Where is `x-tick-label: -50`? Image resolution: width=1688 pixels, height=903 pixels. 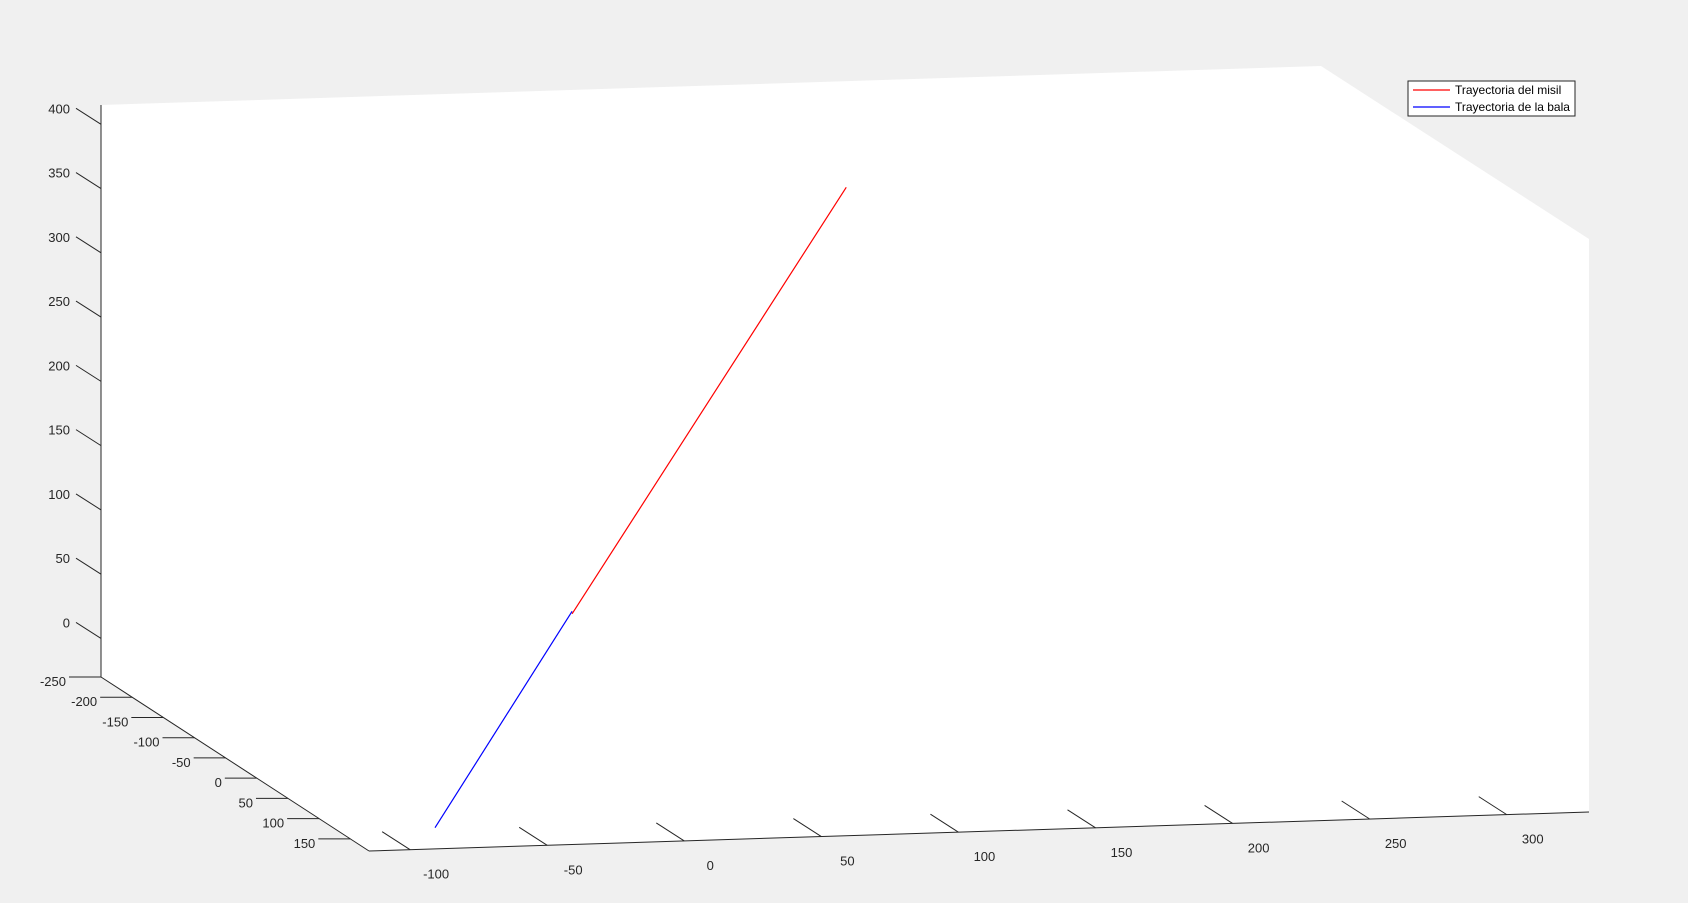
x-tick-label: -50 is located at coordinates (573, 869).